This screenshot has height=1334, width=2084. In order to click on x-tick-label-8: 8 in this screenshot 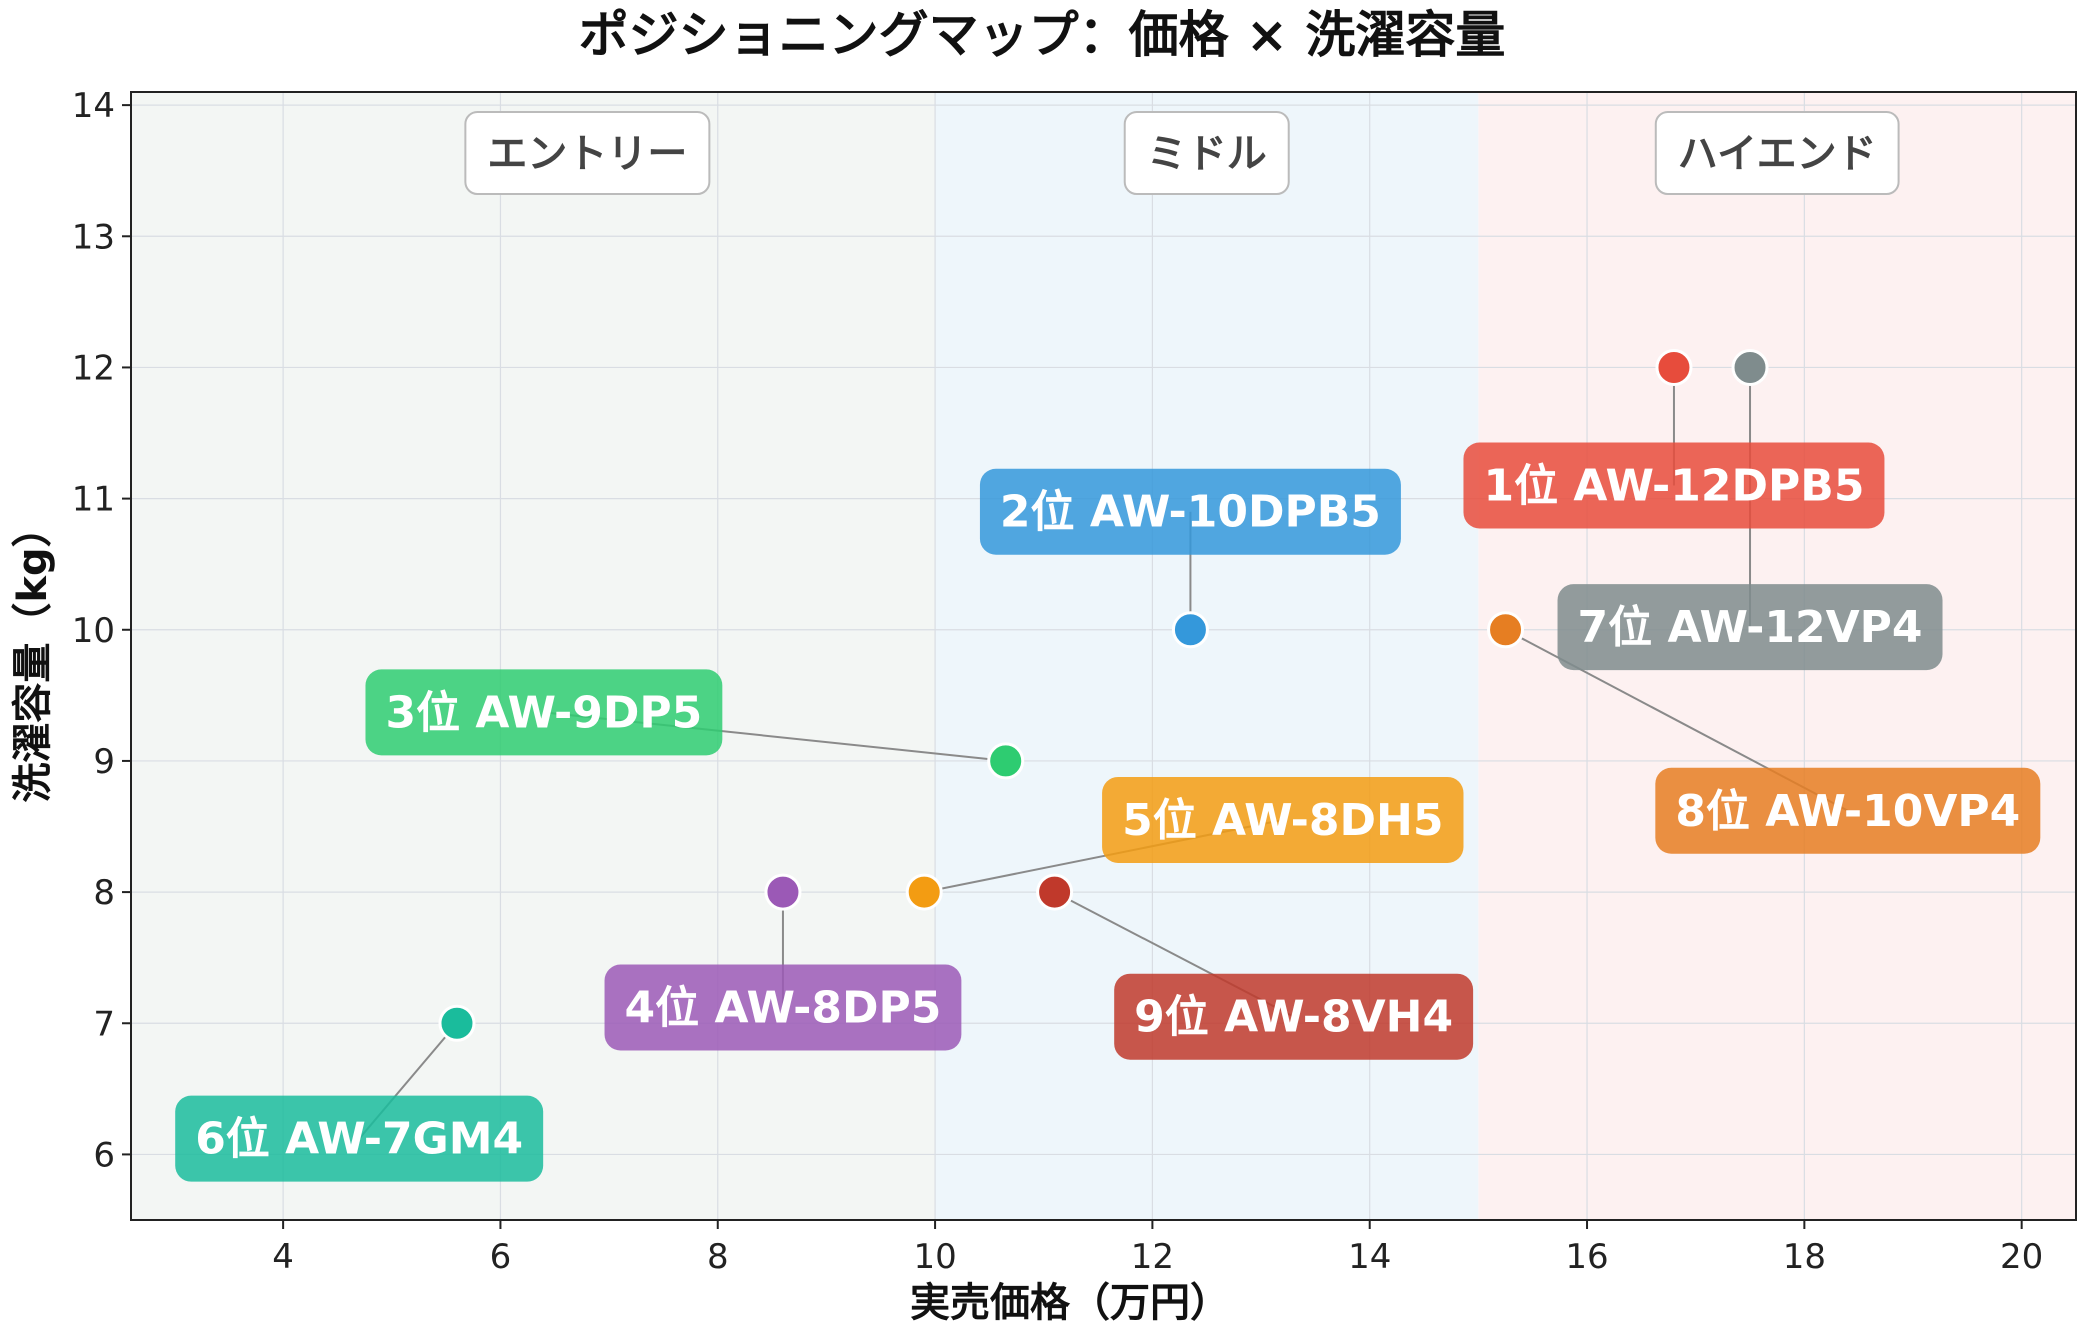, I will do `click(718, 1257)`.